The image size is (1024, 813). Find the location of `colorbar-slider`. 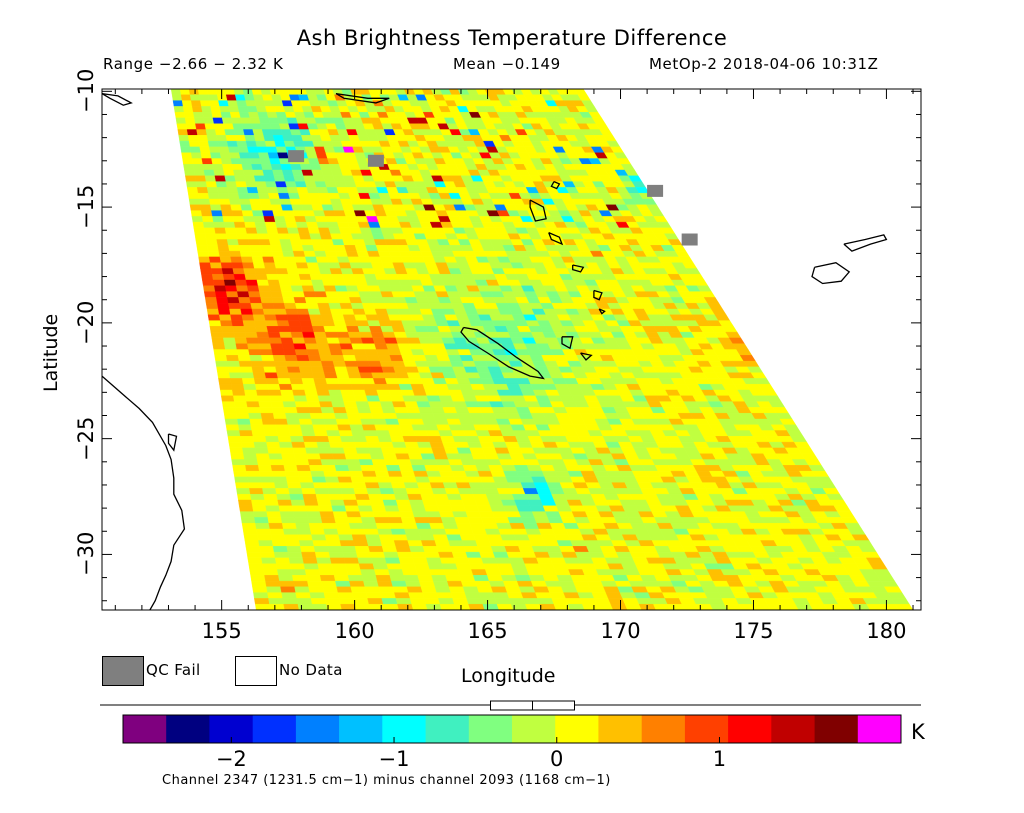

colorbar-slider is located at coordinates (533, 705).